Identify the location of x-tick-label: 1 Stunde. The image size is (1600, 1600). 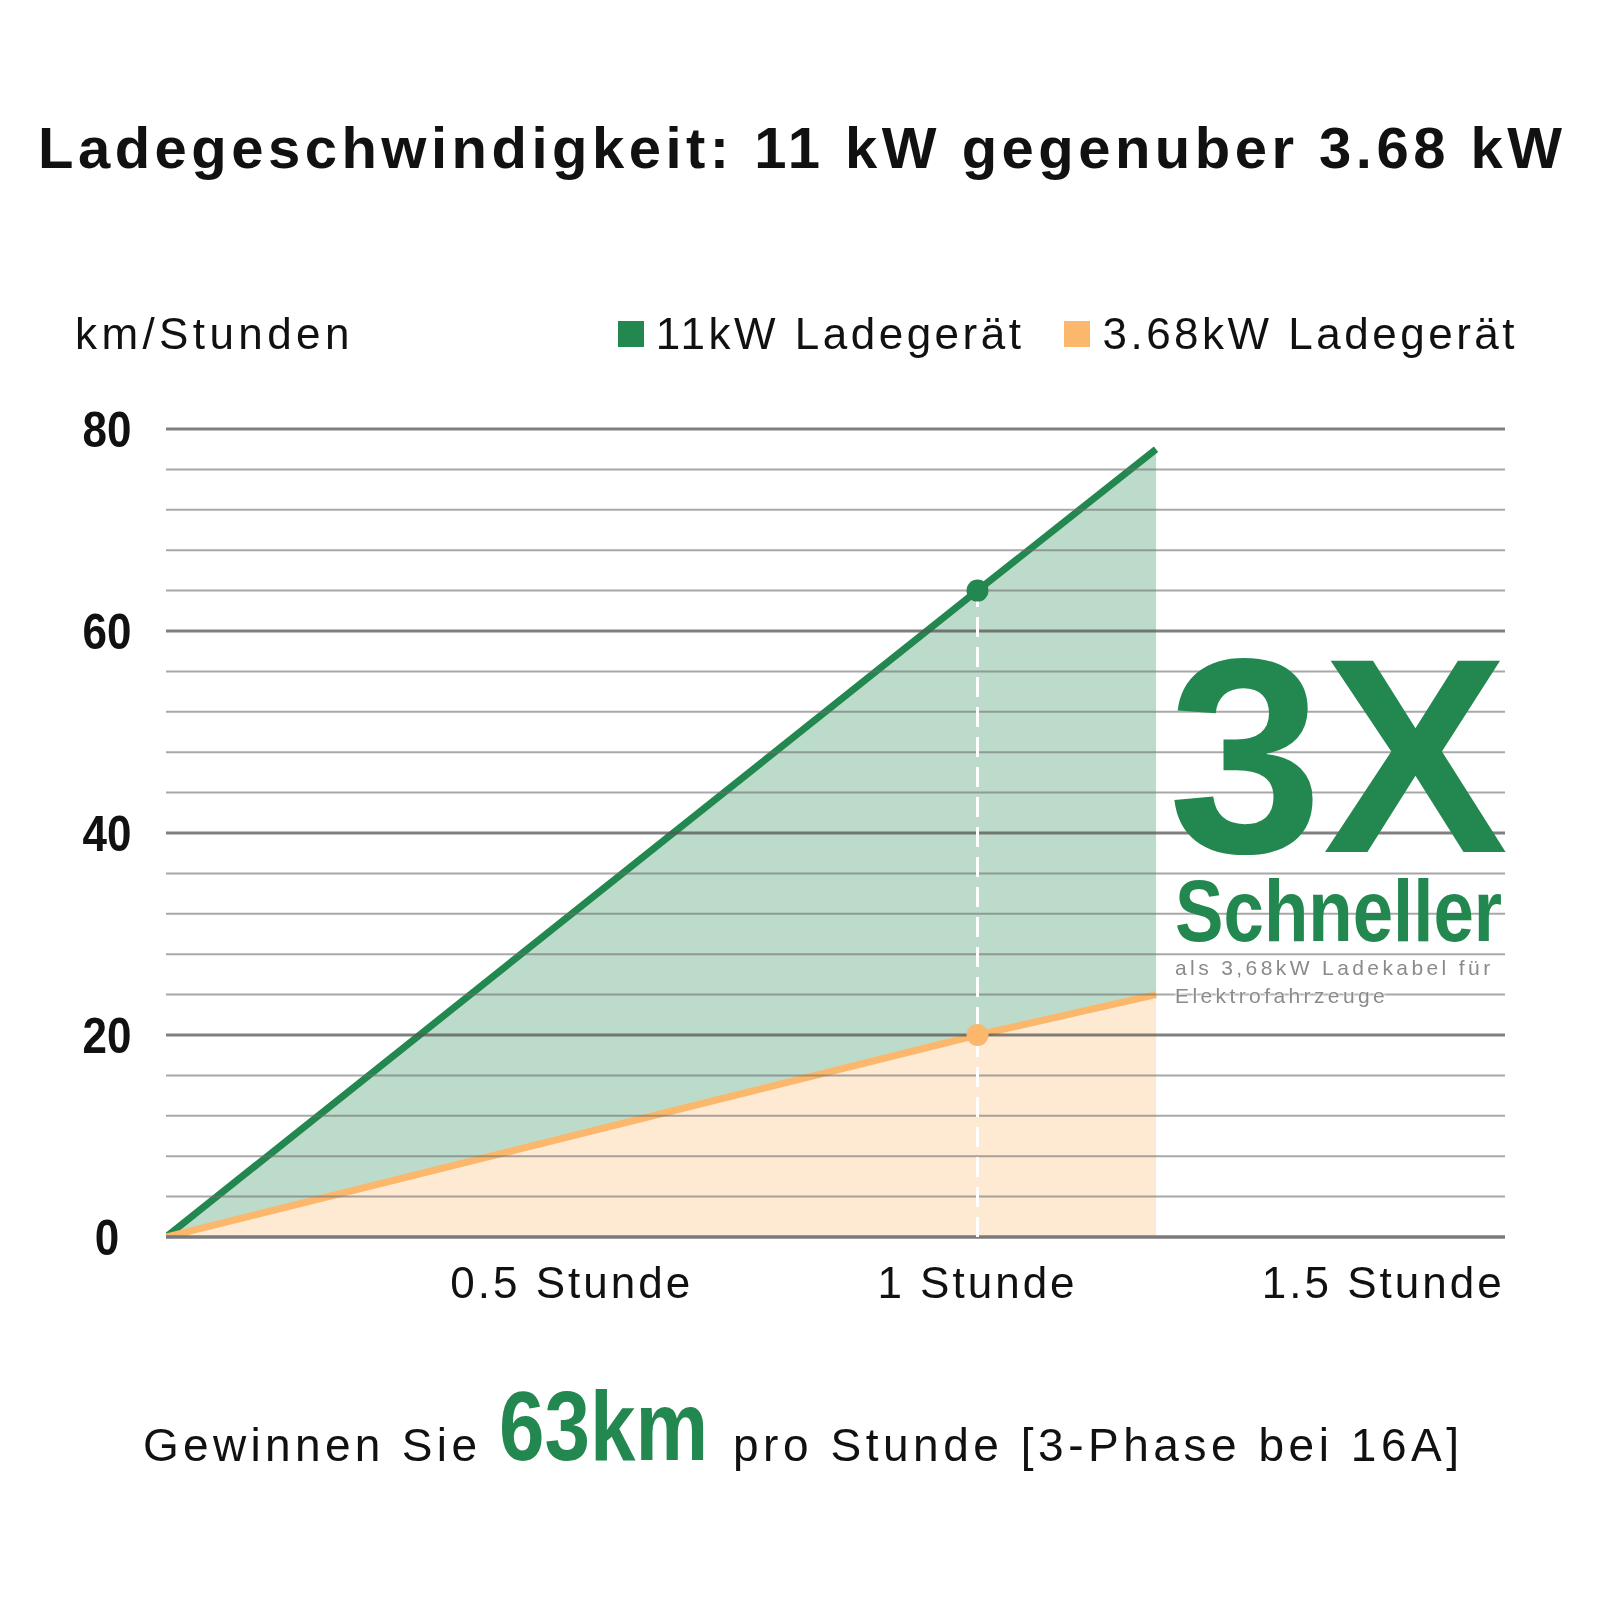
(977, 1282).